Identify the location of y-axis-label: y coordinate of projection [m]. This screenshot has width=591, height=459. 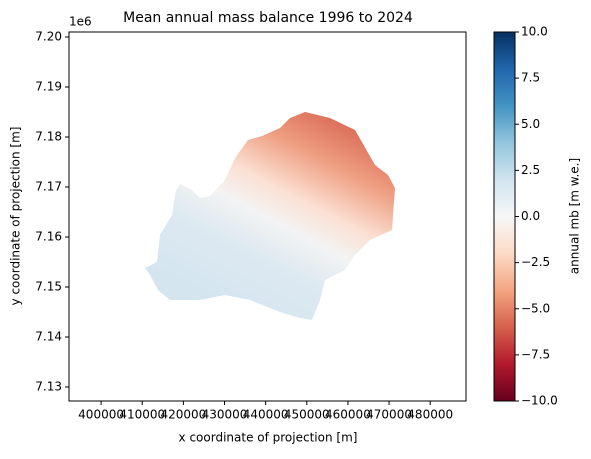
(16, 216).